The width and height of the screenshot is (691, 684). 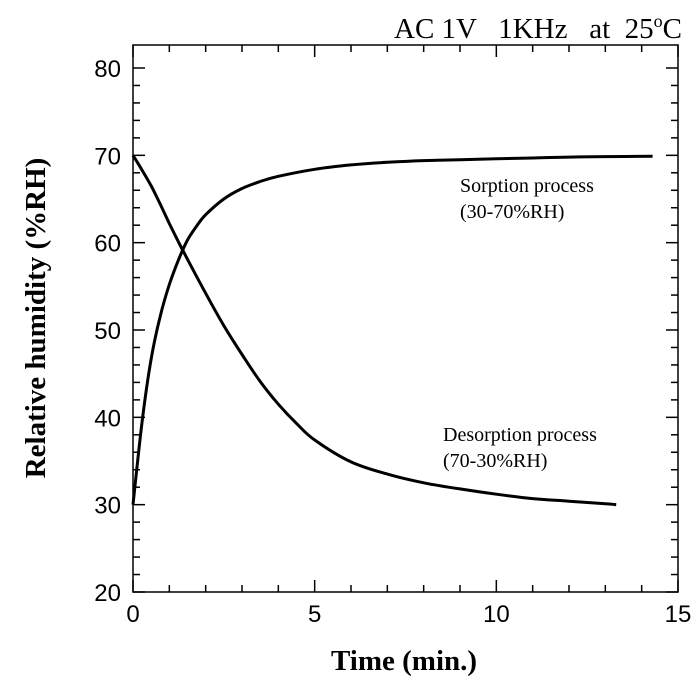 I want to click on sorption-label: Sorption process, so click(x=527, y=186).